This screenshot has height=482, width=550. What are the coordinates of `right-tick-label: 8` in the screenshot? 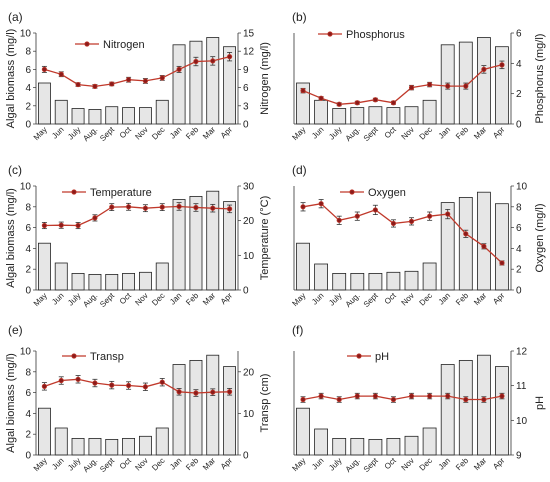 It's located at (519, 207).